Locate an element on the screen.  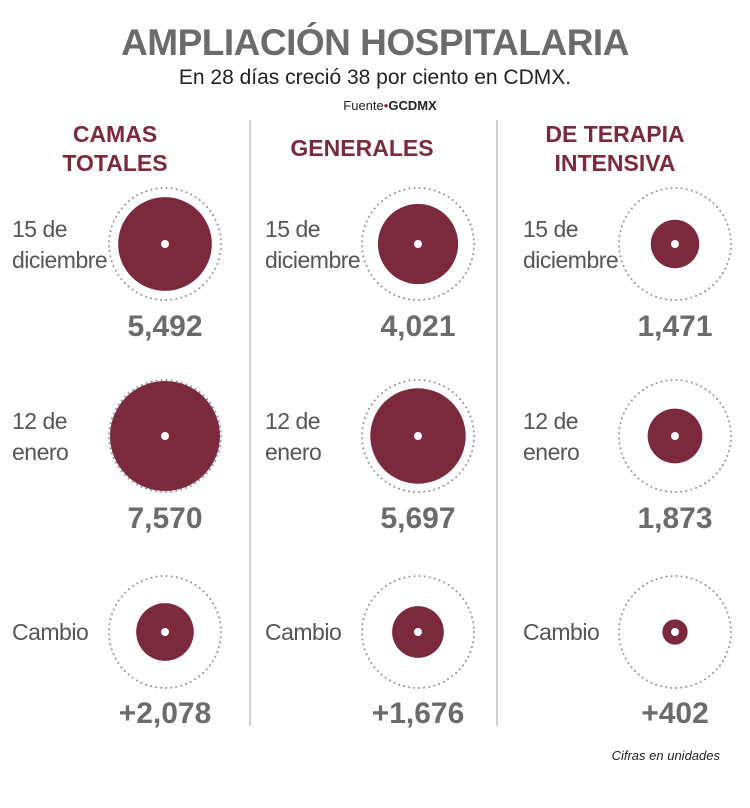
column-header-line1: GENERALES is located at coordinates (362, 148).